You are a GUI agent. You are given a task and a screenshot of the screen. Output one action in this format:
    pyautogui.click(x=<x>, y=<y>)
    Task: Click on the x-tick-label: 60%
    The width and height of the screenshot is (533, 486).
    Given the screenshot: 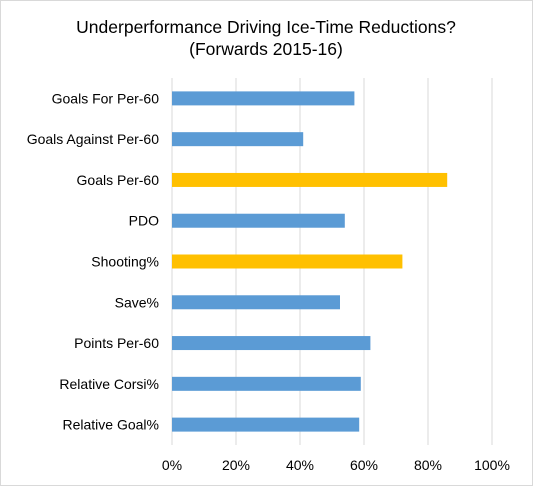 What is the action you would take?
    pyautogui.click(x=364, y=465)
    